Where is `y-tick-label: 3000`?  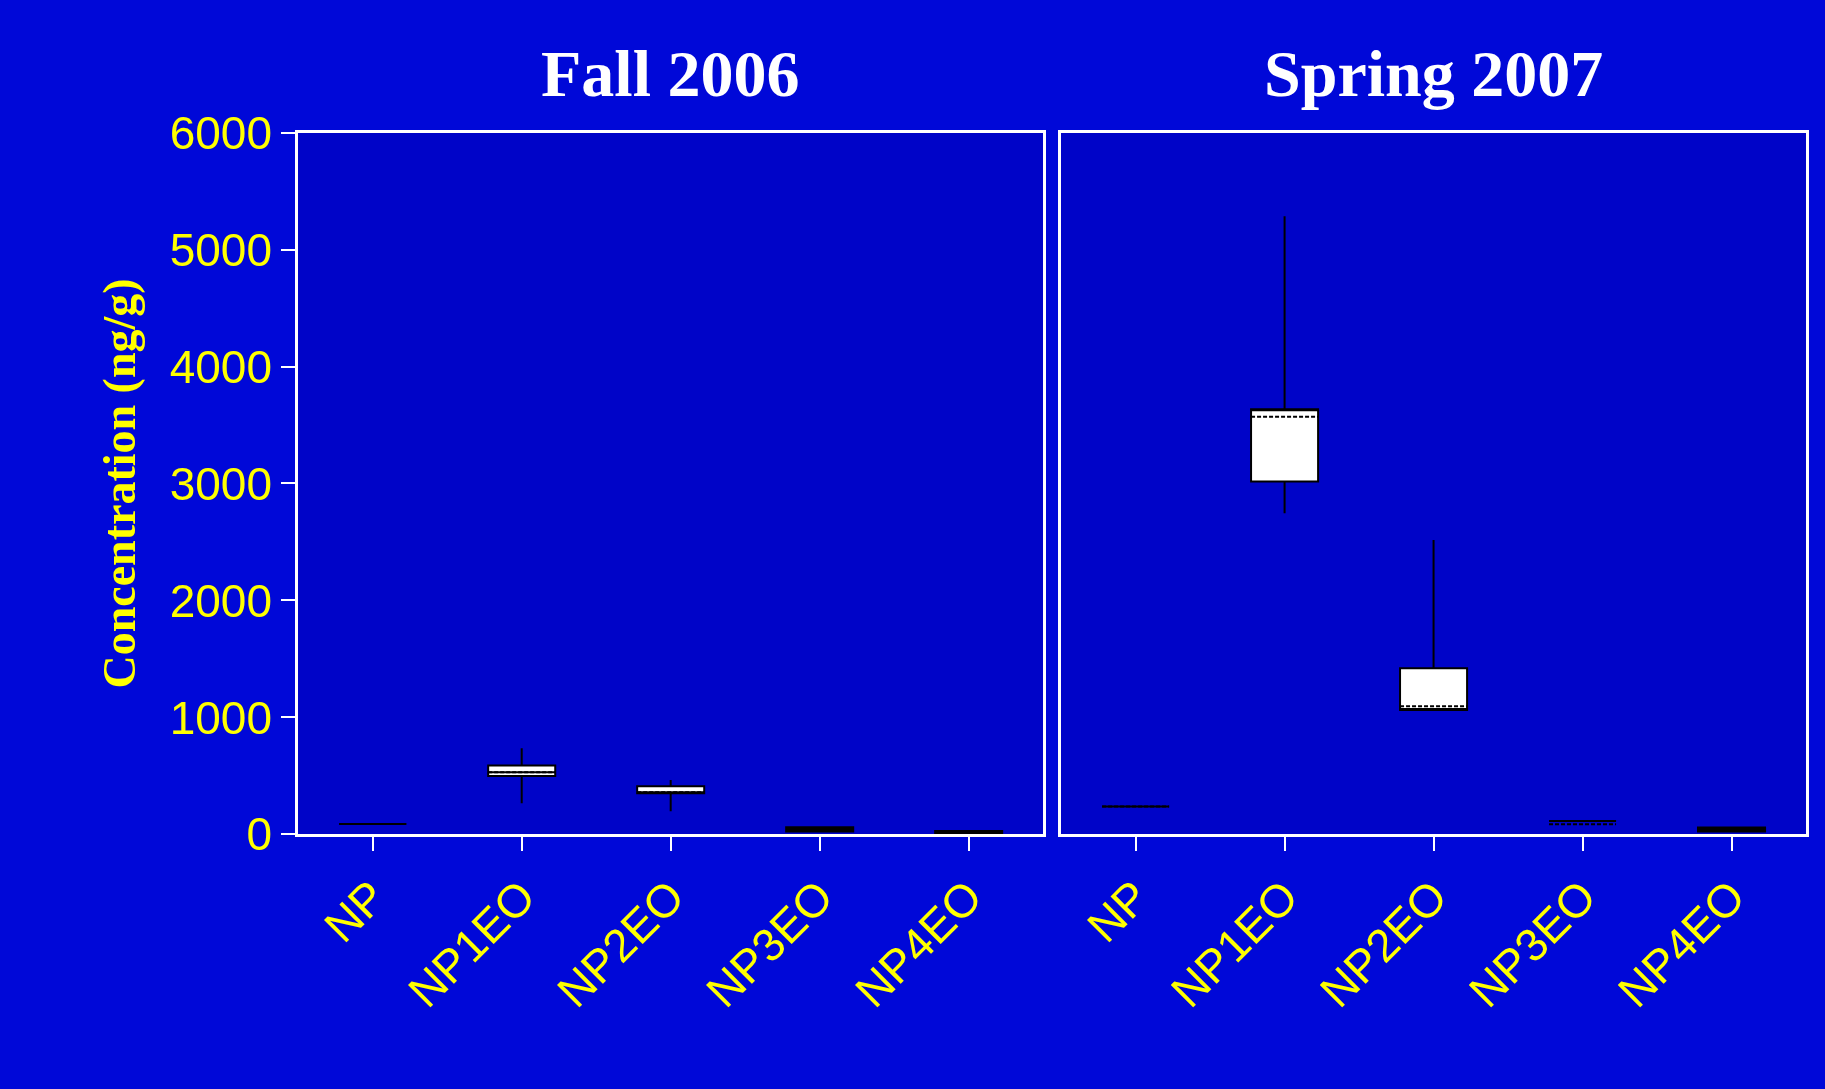
y-tick-label: 3000 is located at coordinates (221, 483).